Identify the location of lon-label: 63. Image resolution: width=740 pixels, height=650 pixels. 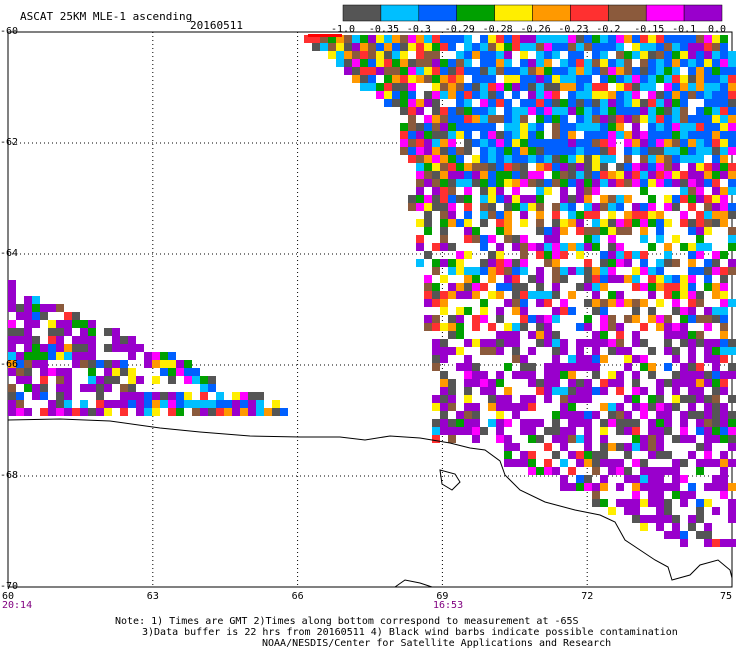
(152, 596).